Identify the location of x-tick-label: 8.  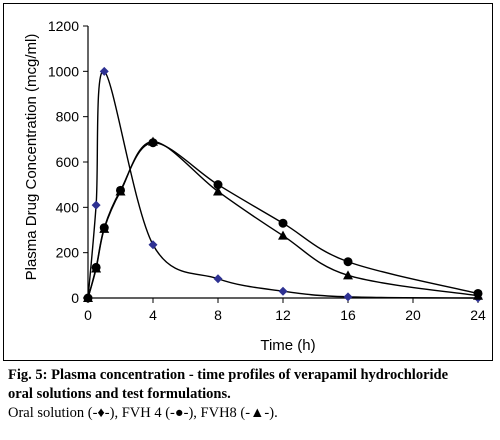
(218, 315).